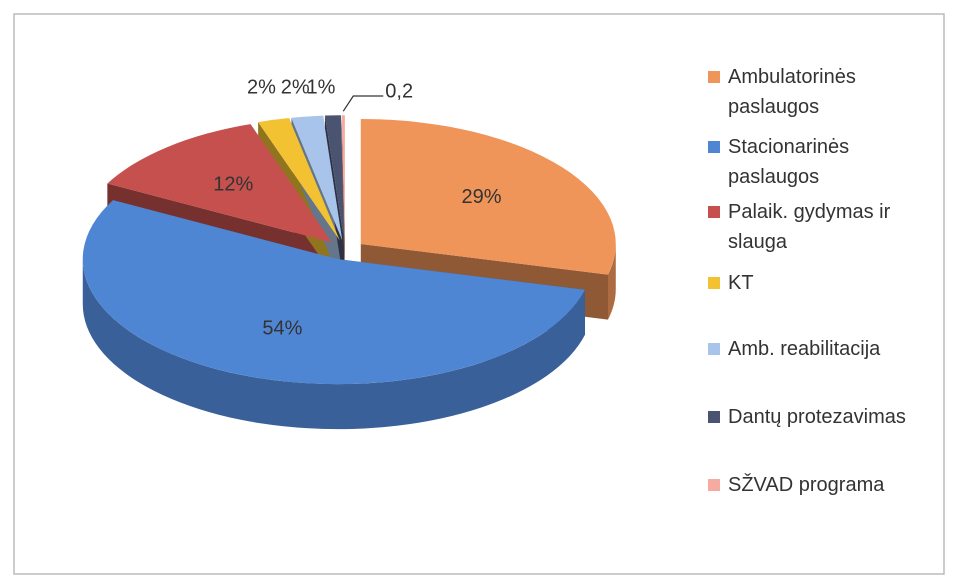 The width and height of the screenshot is (957, 582). Describe the element at coordinates (357, 207) in the screenshot. I see `data-labels: 29%54%12%2% 2%1% 0,2` at that location.